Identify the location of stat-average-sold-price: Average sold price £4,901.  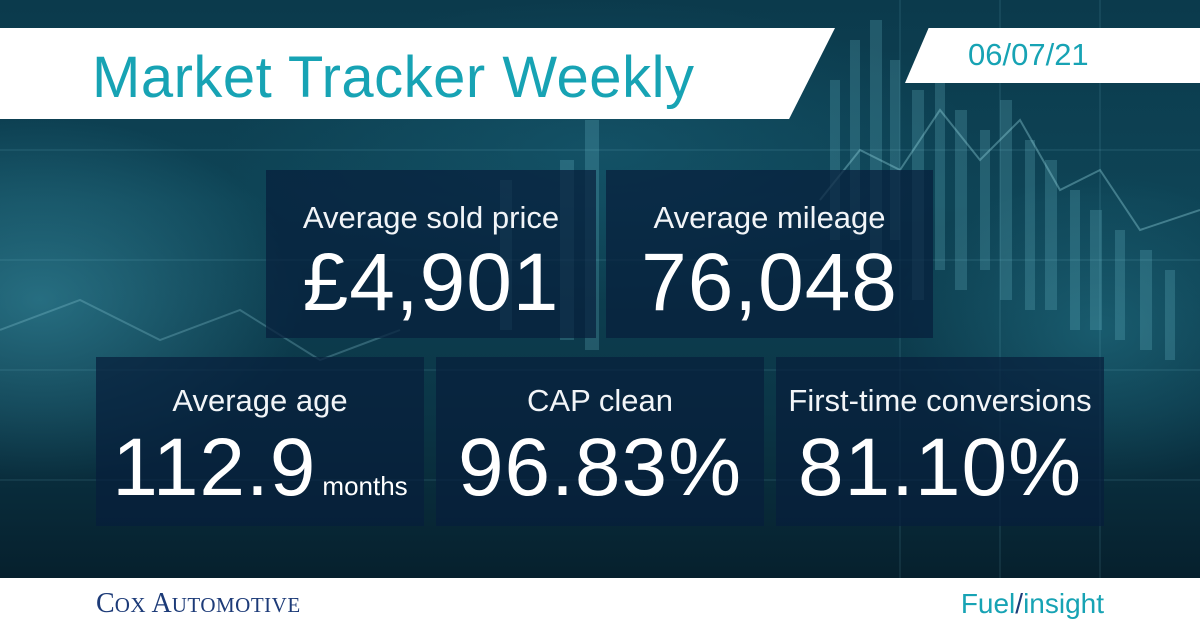
(431, 254).